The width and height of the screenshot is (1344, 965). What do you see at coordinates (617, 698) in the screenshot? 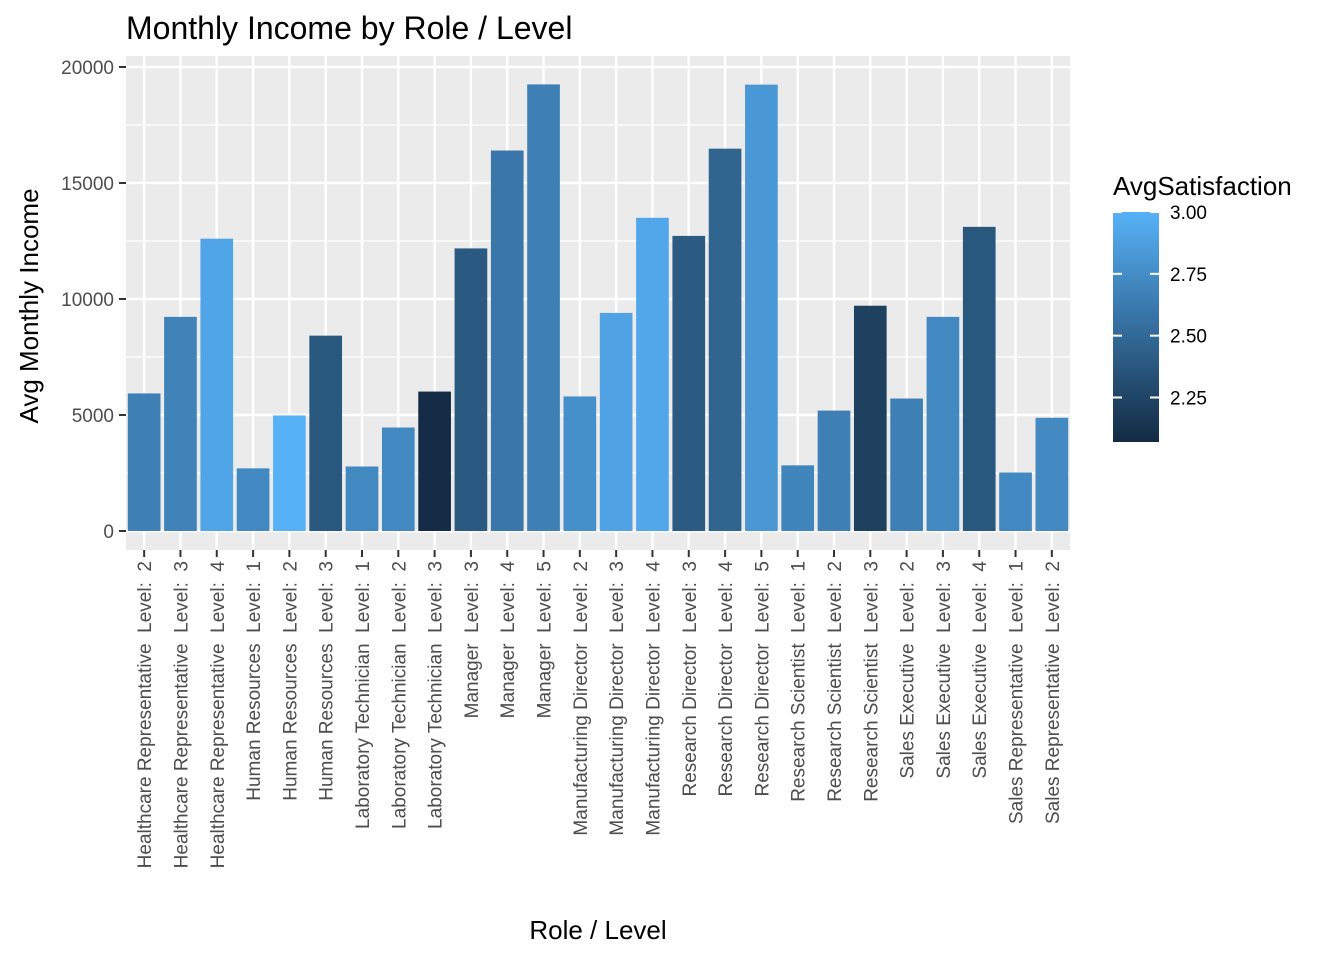
I see `x-tick-label: Manufacturing Director Level: 3` at bounding box center [617, 698].